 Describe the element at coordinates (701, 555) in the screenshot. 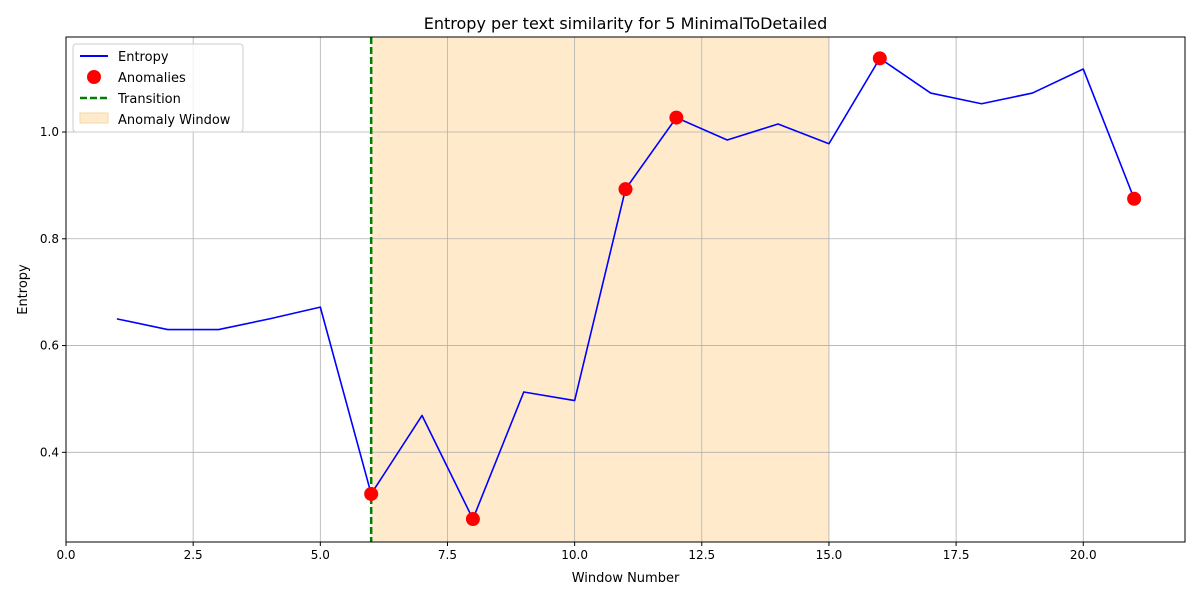

I see `x-tick-label: 12.5` at that location.